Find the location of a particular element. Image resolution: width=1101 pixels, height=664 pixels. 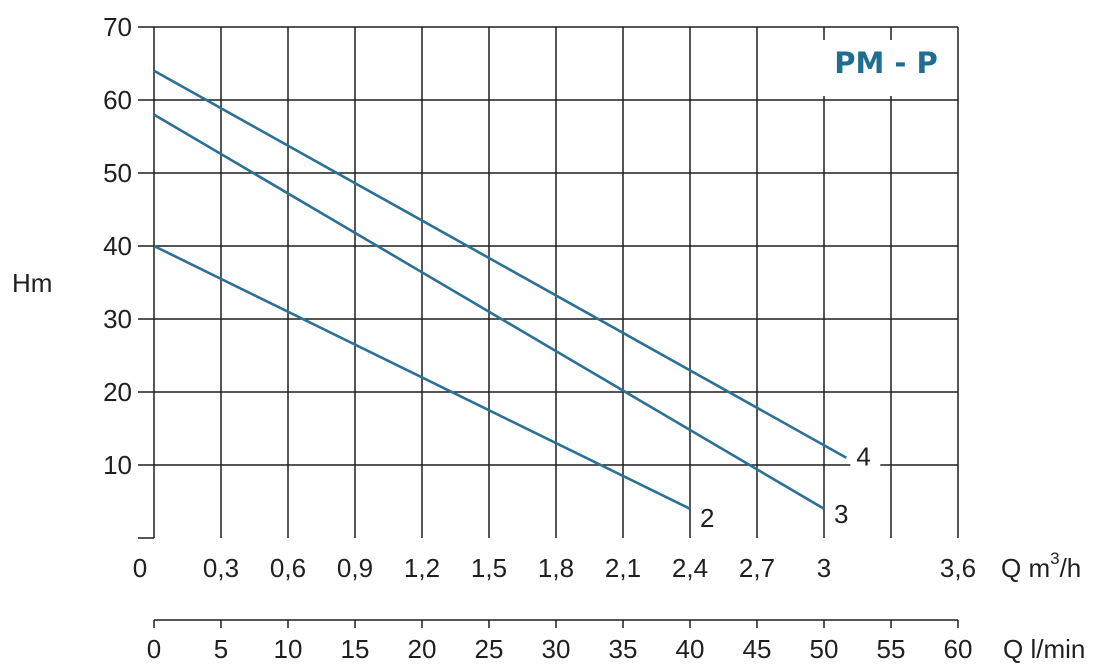

x-axis-label-prefix: Q m is located at coordinates (1025, 568).